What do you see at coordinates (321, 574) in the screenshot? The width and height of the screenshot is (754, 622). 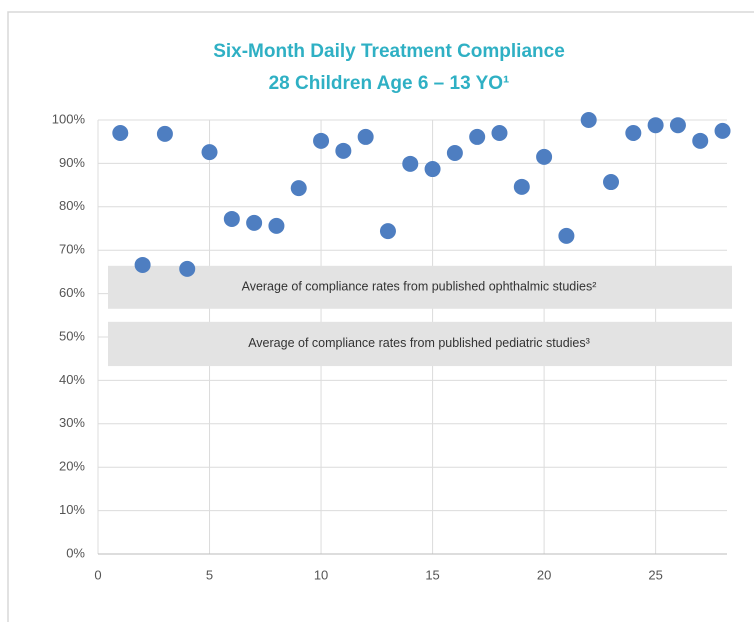 I see `x-tick-label: 10` at bounding box center [321, 574].